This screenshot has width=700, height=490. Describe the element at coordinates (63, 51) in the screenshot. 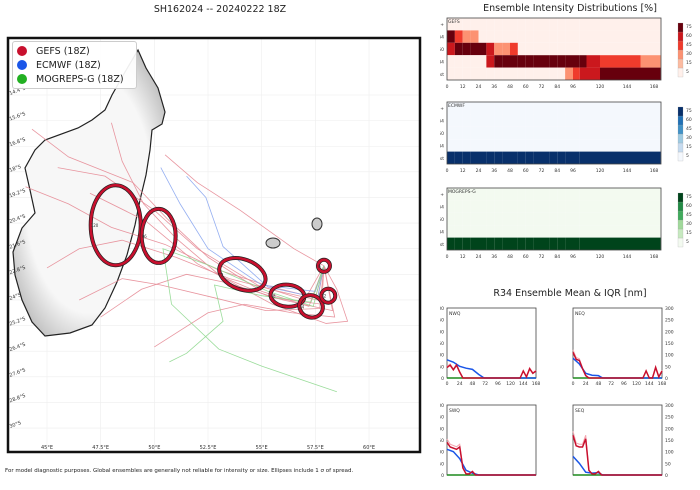

I see `legend-label: GEFS (18Z)` at that location.